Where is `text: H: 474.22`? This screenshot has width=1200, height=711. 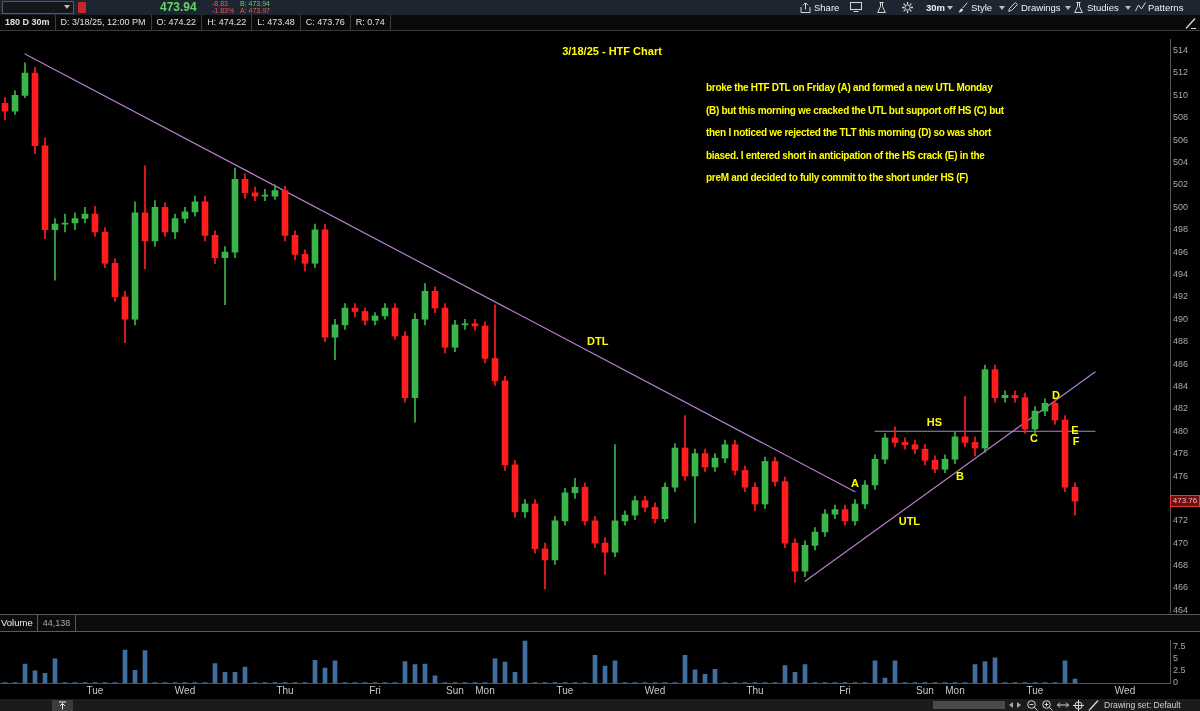 text: H: 474.22 is located at coordinates (227, 22).